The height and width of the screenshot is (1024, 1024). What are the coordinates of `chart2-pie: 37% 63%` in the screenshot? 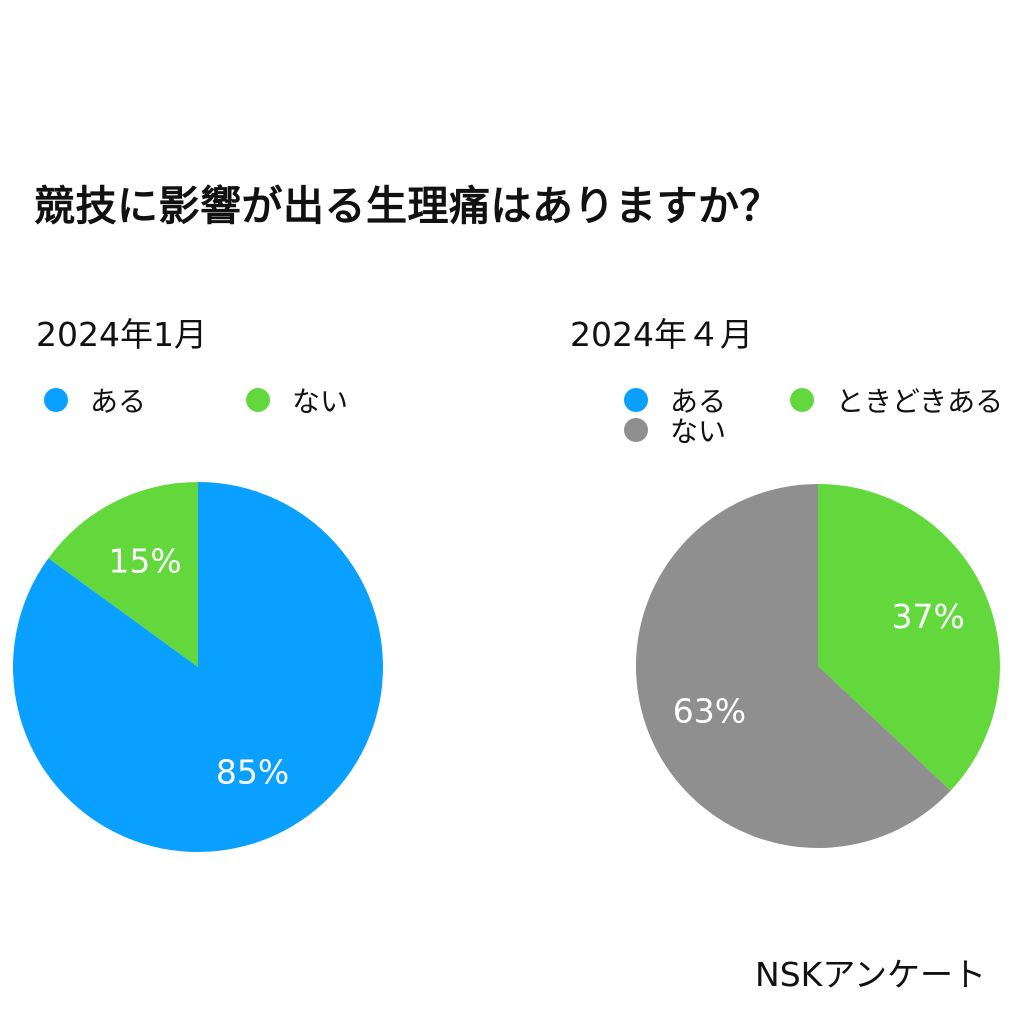 It's located at (818, 666).